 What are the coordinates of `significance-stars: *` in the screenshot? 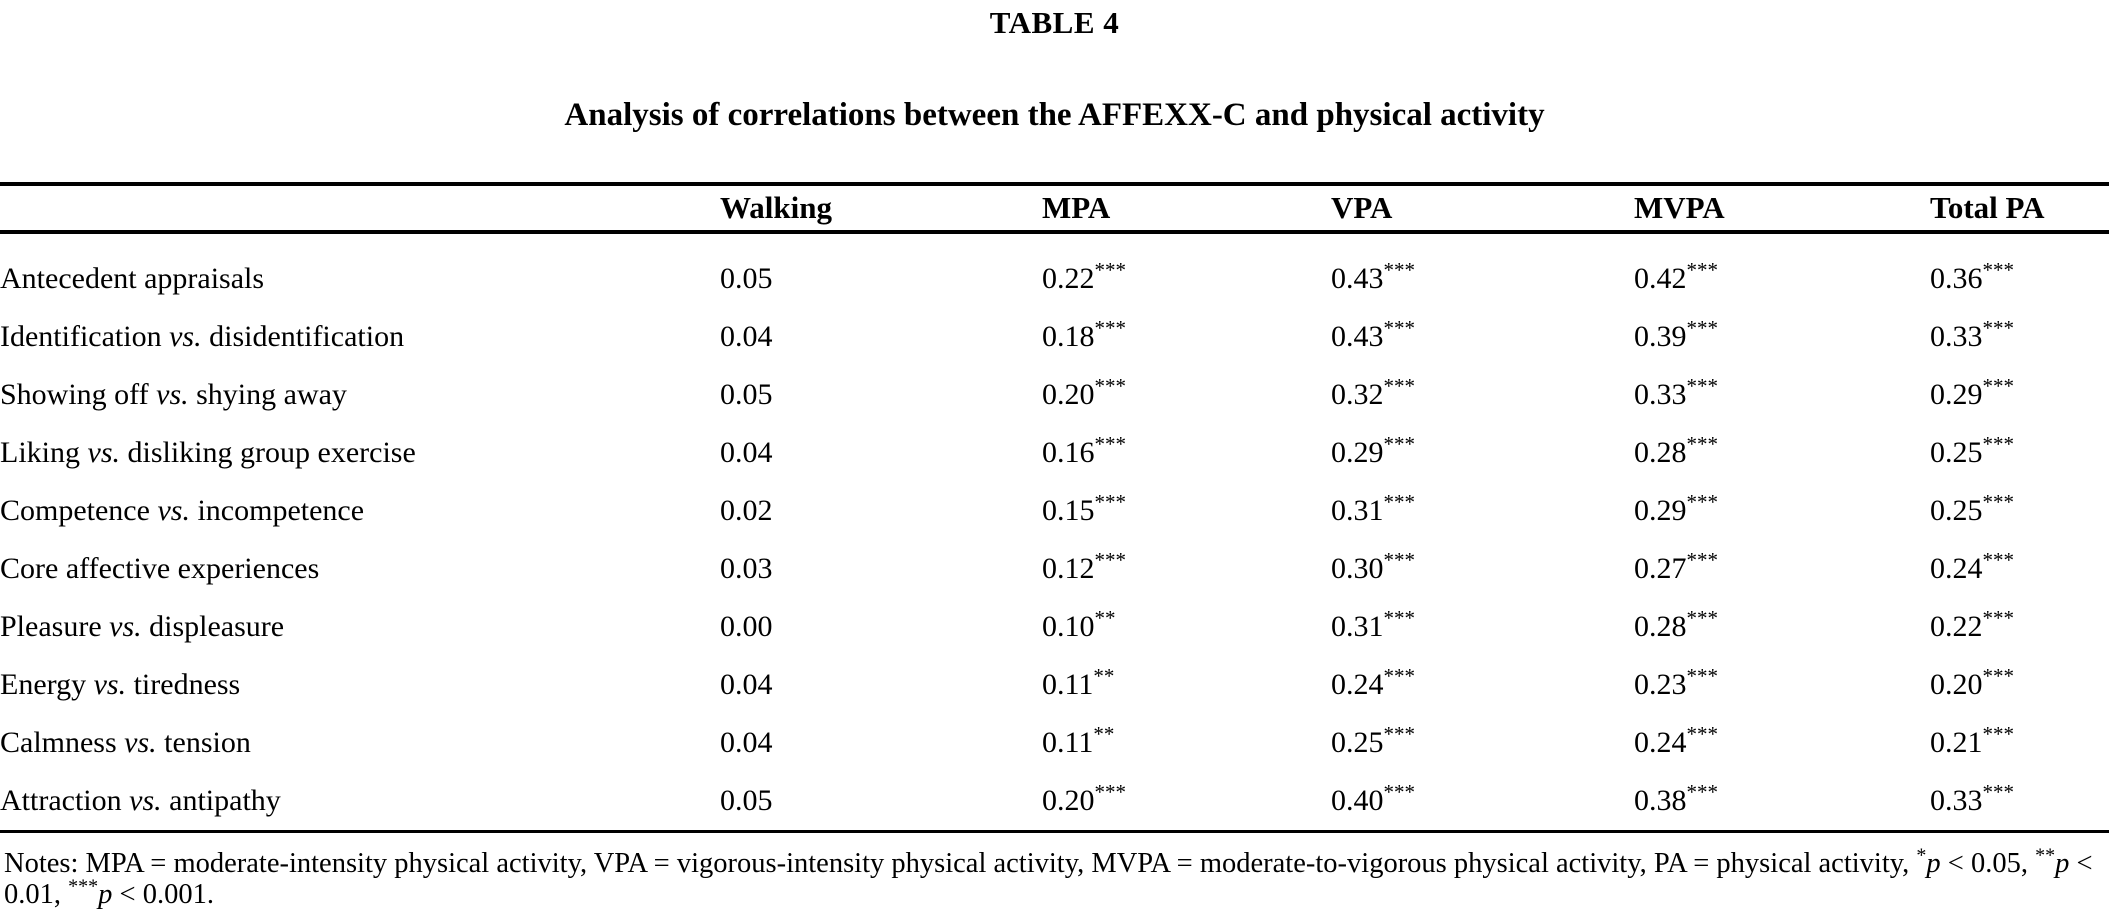 It's located at (1921, 855).